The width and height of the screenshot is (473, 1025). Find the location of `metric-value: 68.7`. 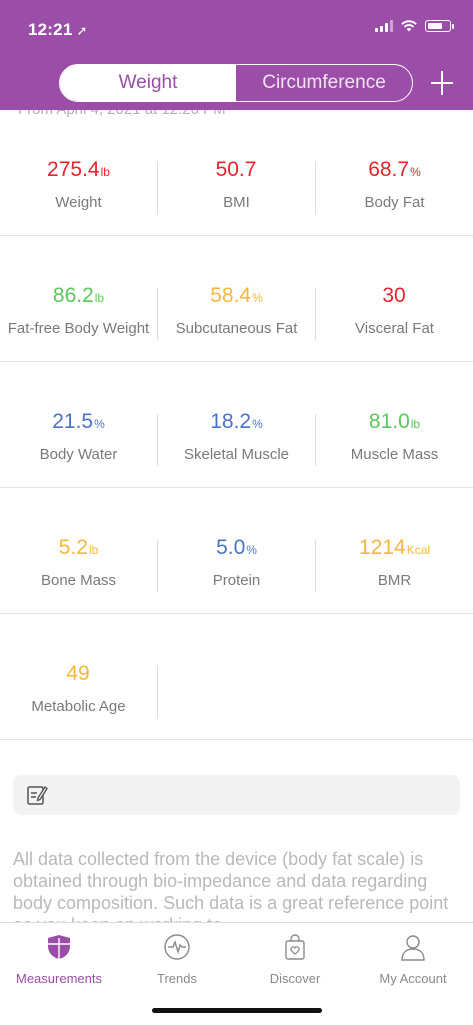

metric-value: 68.7 is located at coordinates (389, 169).